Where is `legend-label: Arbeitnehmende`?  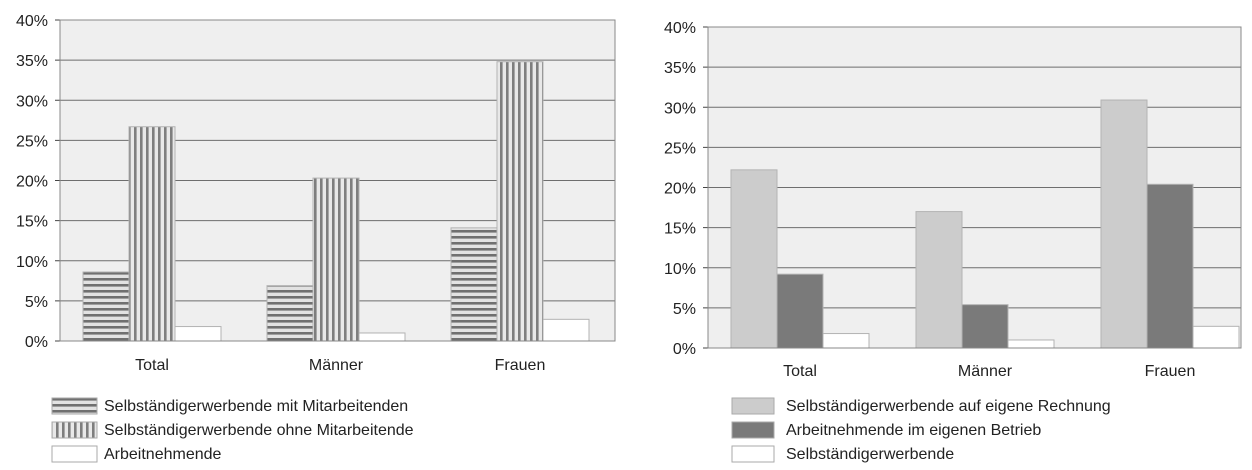
legend-label: Arbeitnehmende is located at coordinates (163, 454).